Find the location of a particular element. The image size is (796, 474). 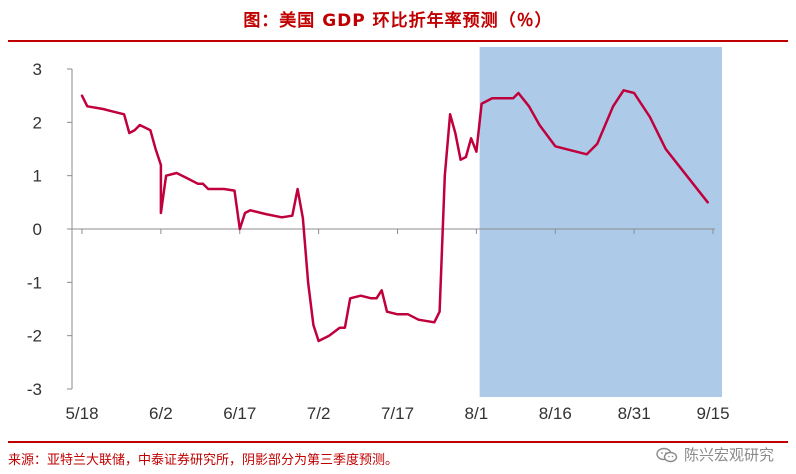

x-tick-label: 8/31 is located at coordinates (634, 413).